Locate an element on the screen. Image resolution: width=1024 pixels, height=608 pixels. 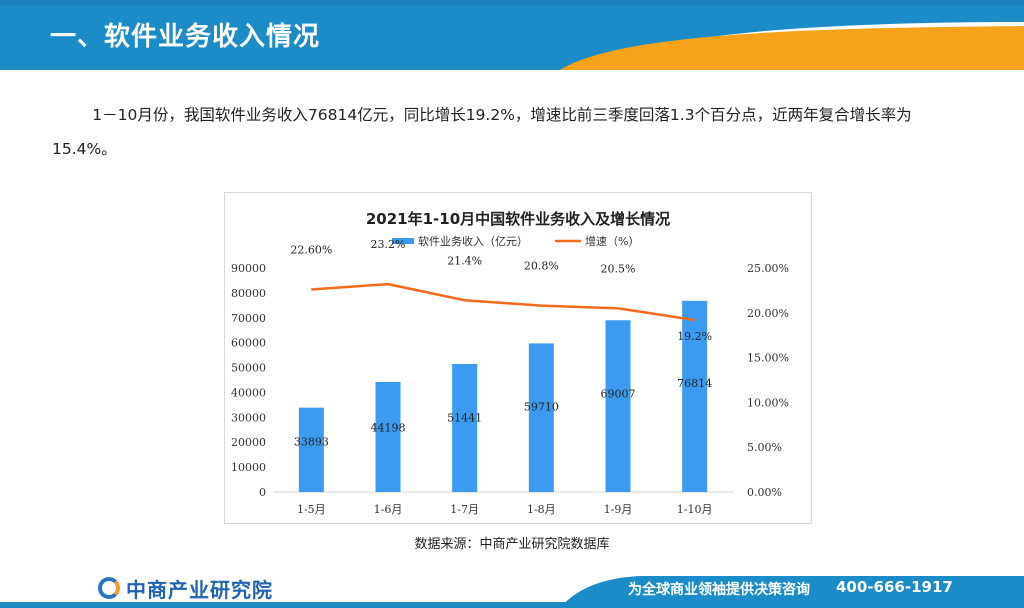
y-left-tick: 70000 is located at coordinates (248, 318).